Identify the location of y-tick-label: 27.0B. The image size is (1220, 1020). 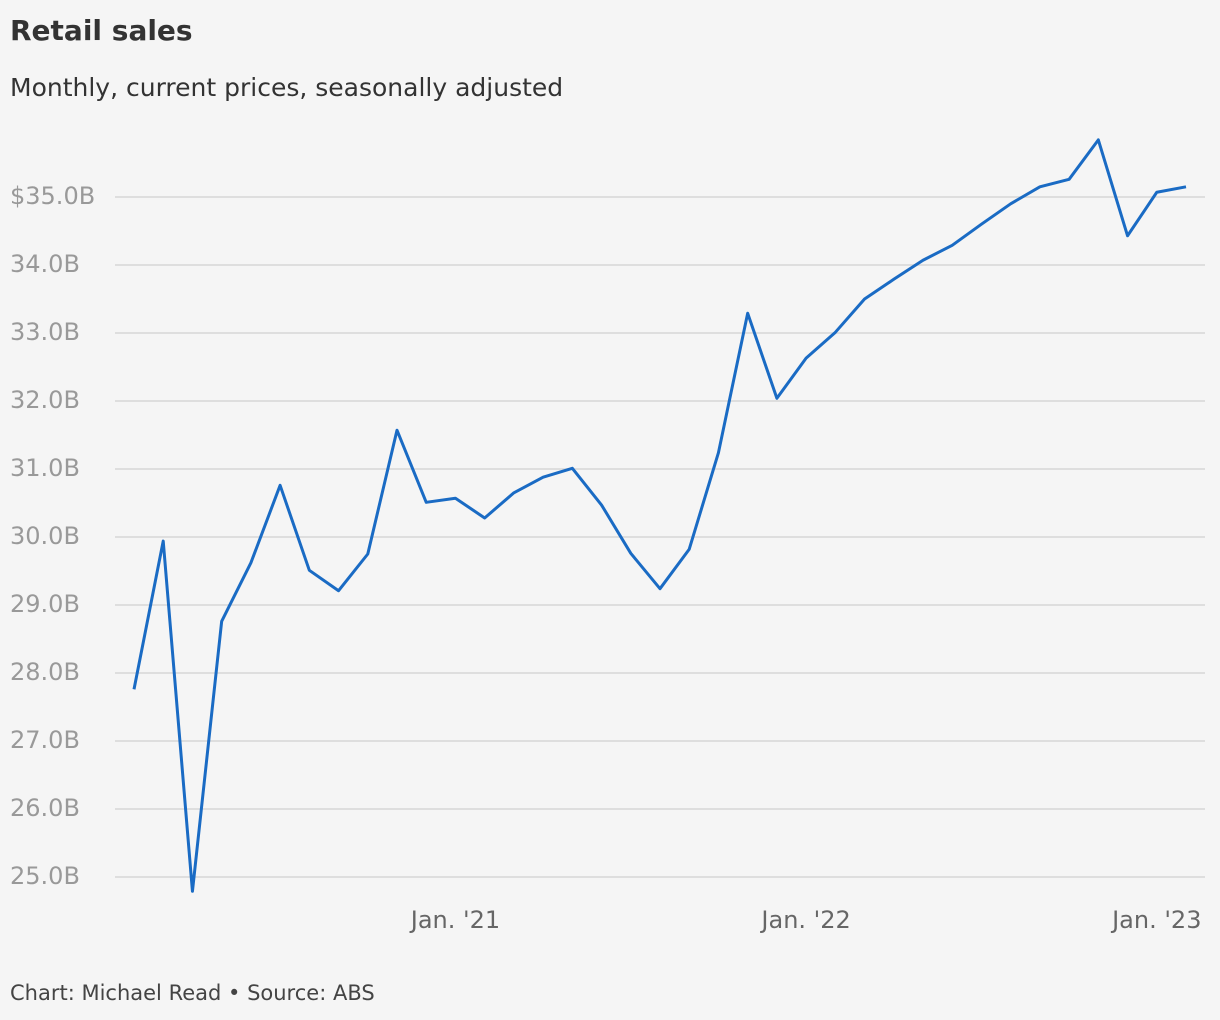
(45, 740).